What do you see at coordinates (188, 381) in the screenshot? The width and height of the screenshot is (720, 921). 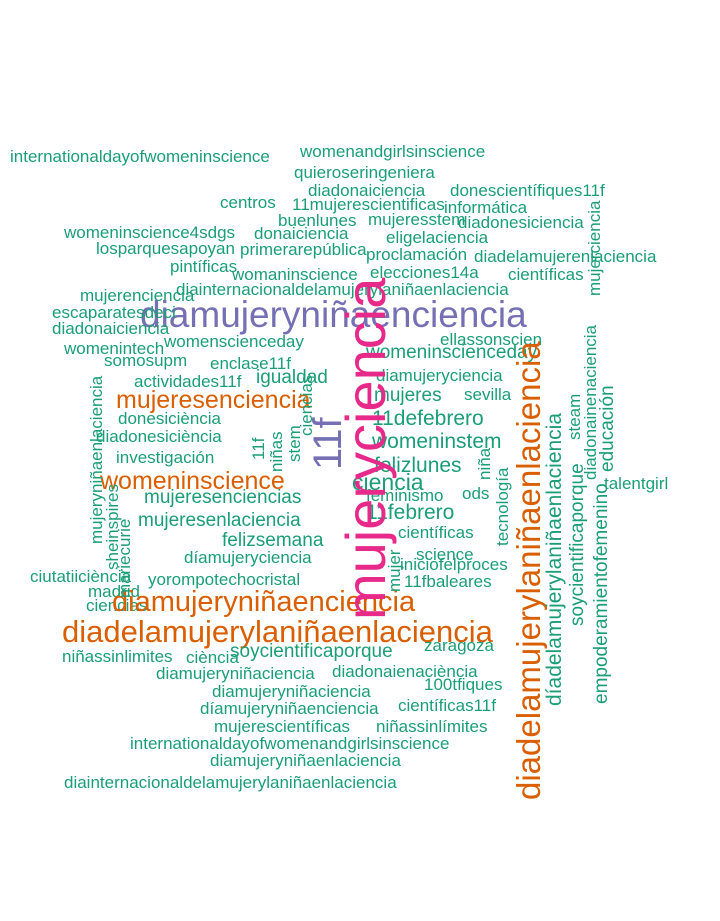 I see `word: actividades11f` at bounding box center [188, 381].